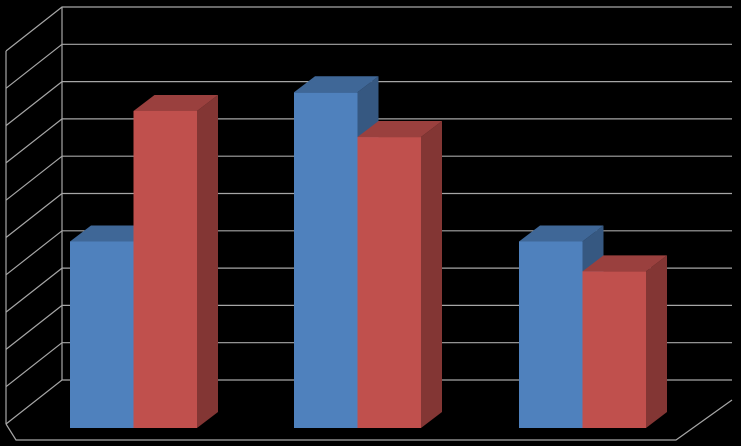 This screenshot has height=446, width=741. I want to click on floor-edge, so click(369, 420).